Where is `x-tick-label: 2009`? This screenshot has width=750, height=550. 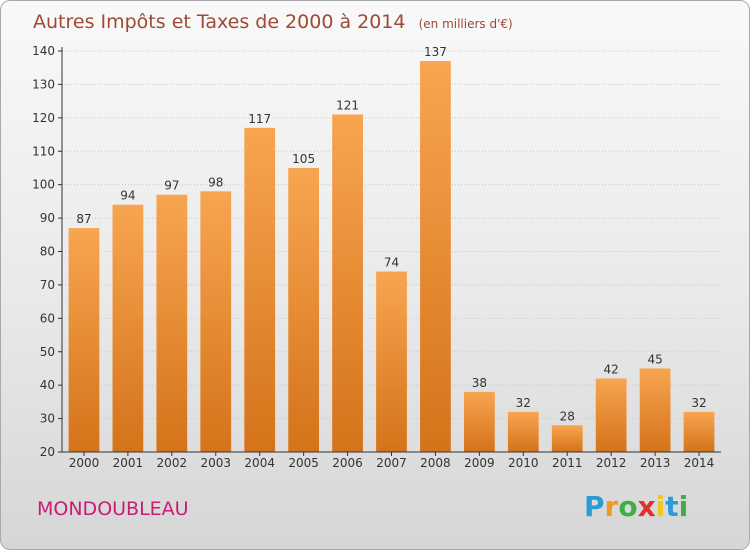 x-tick-label: 2009 is located at coordinates (479, 463).